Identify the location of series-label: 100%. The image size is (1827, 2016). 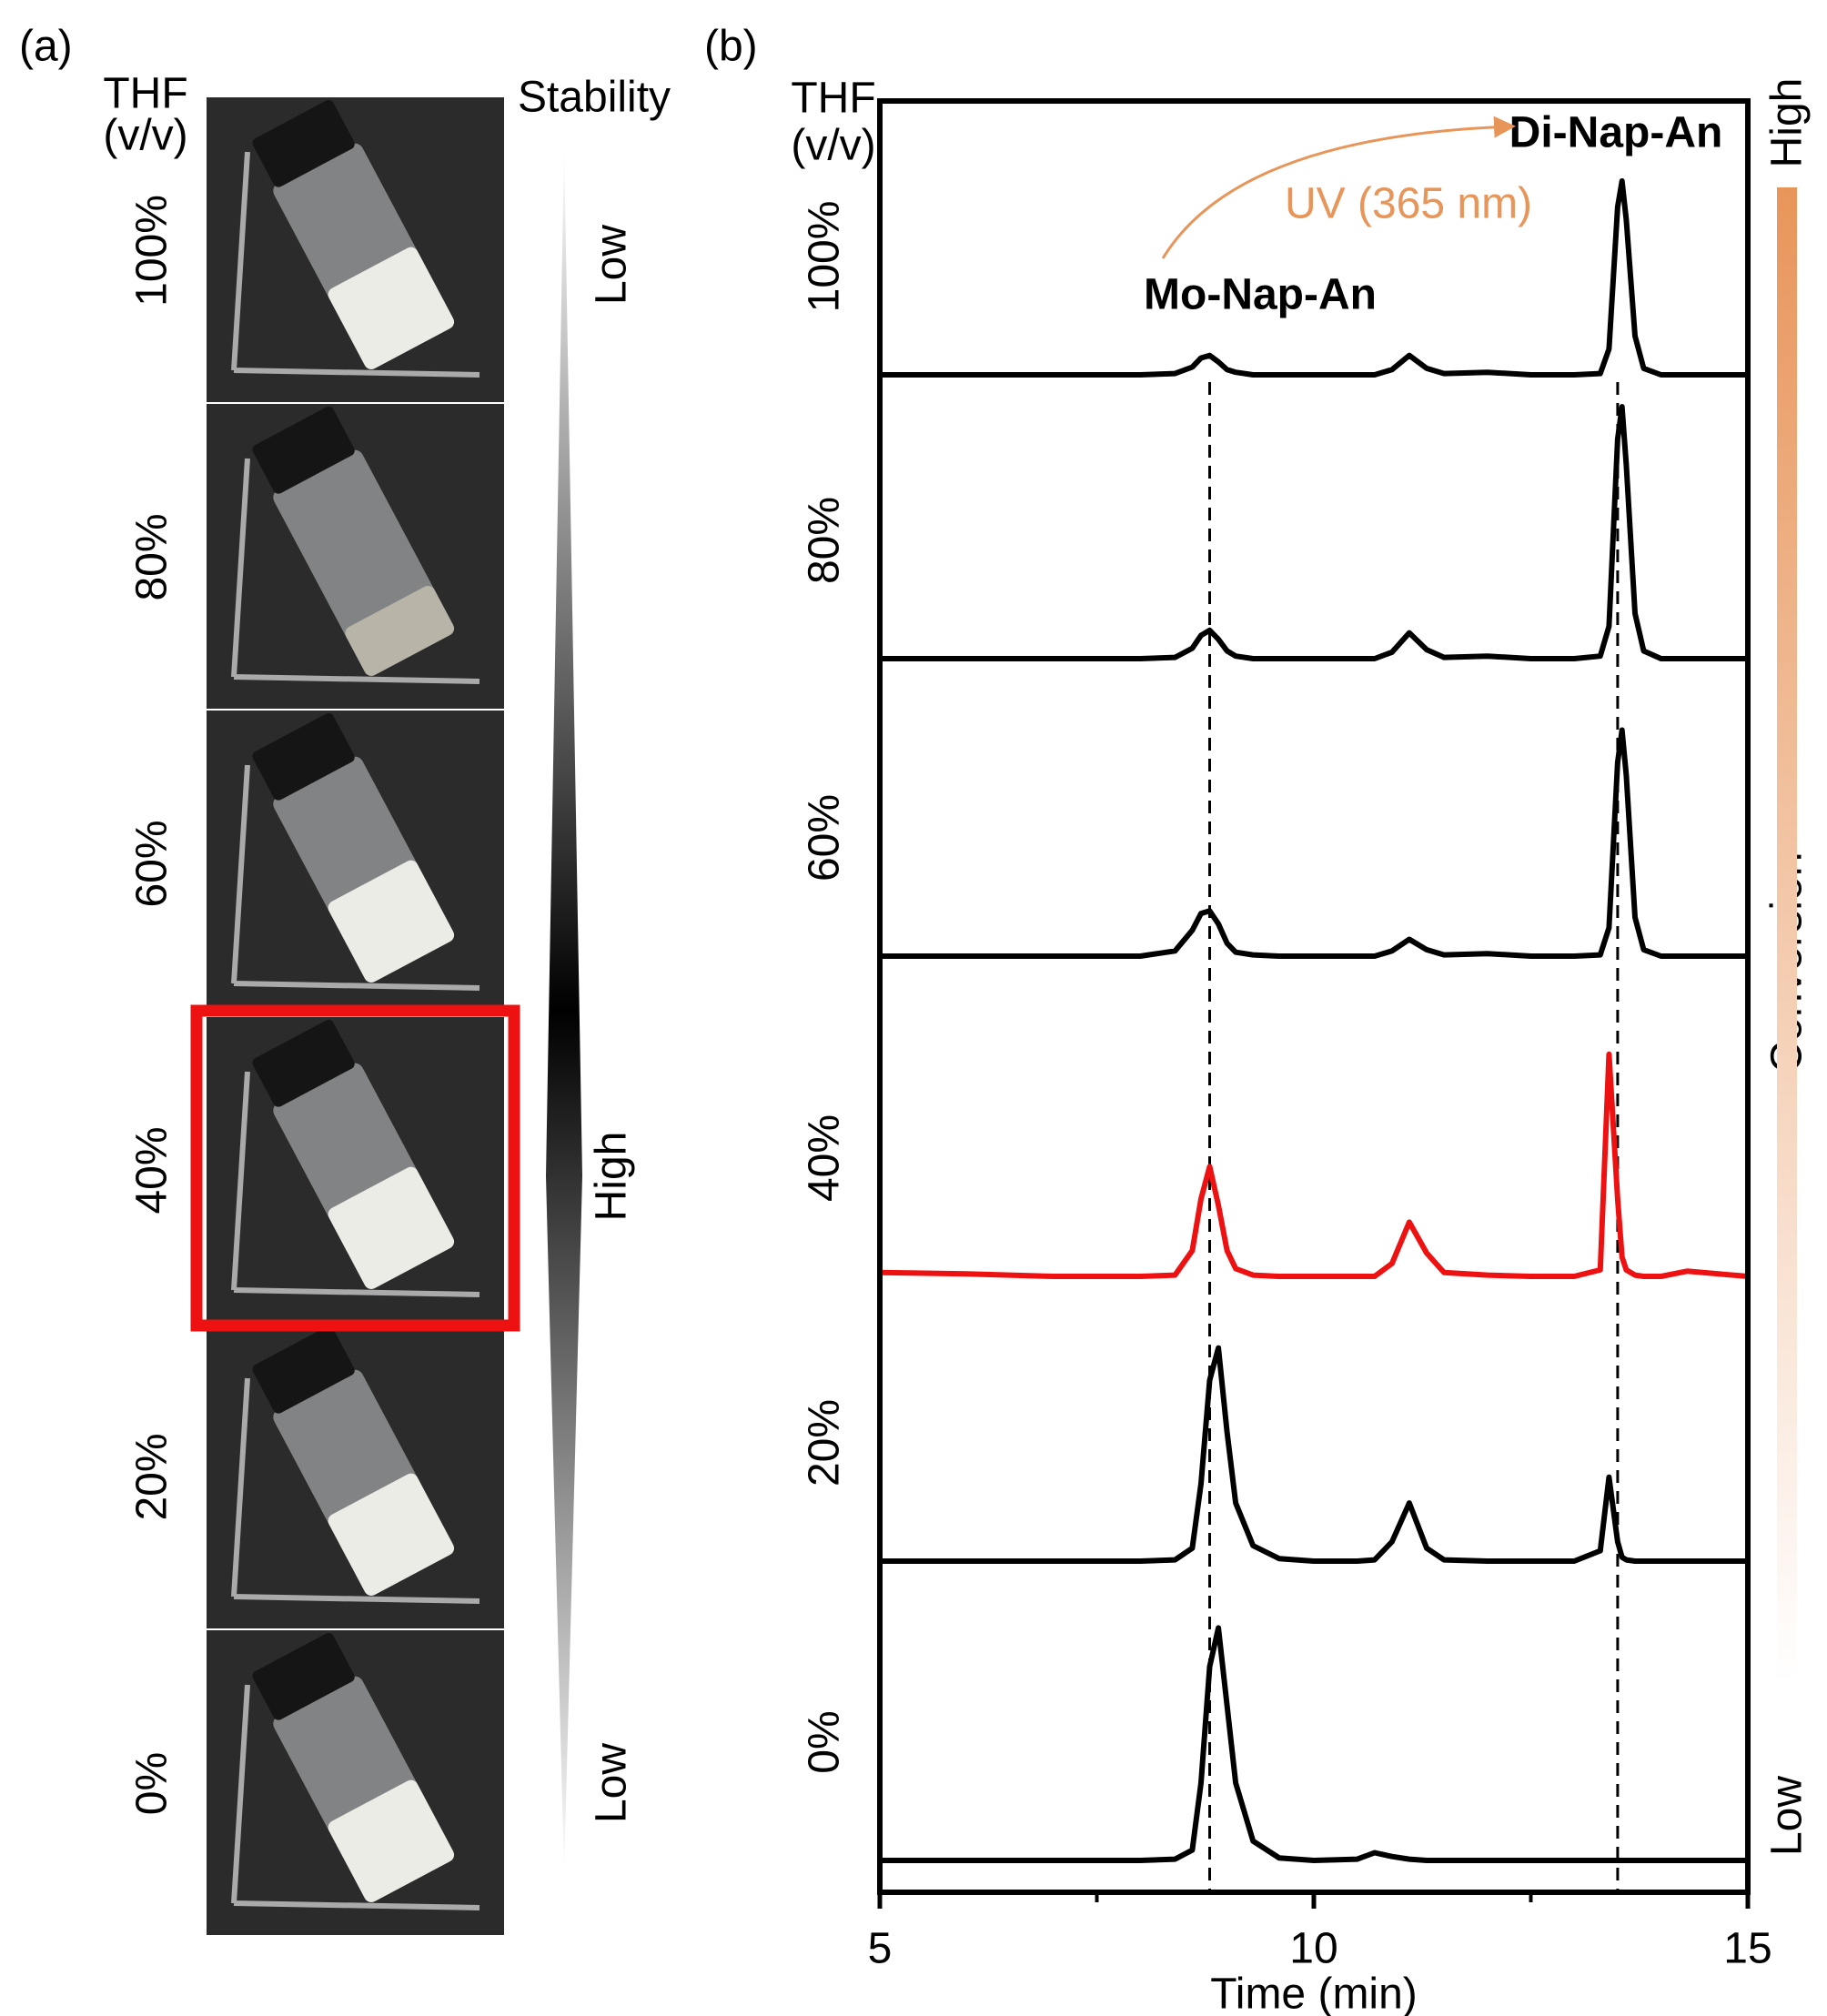
(825, 257).